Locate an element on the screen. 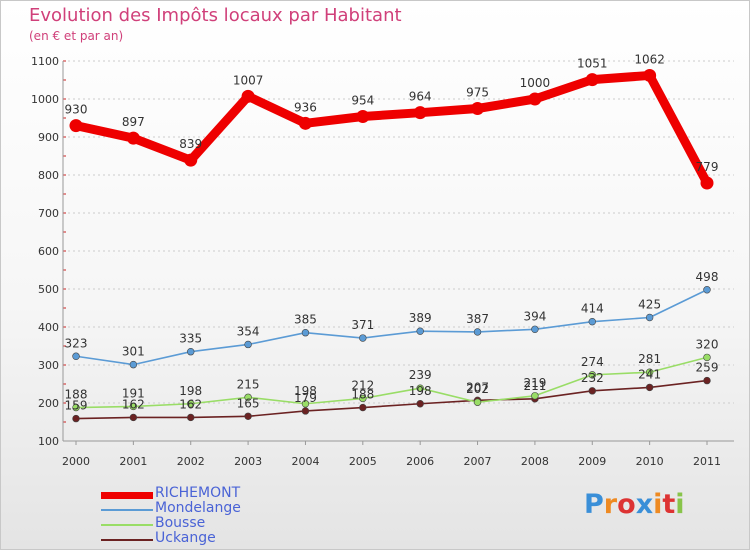 This screenshot has height=550, width=750. data-label: 320 is located at coordinates (707, 344).